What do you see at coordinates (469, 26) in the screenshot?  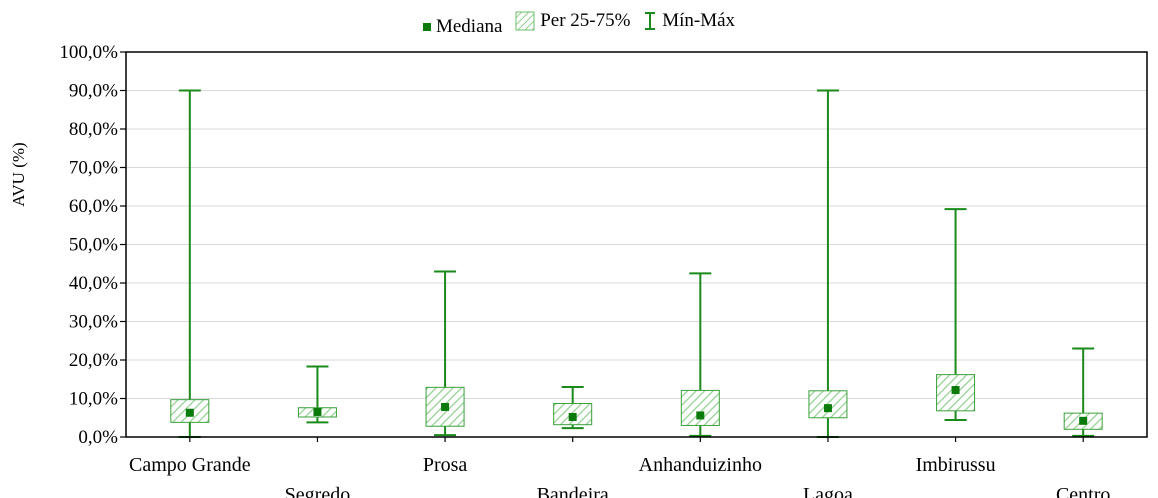 I see `legend-label-median: Mediana` at bounding box center [469, 26].